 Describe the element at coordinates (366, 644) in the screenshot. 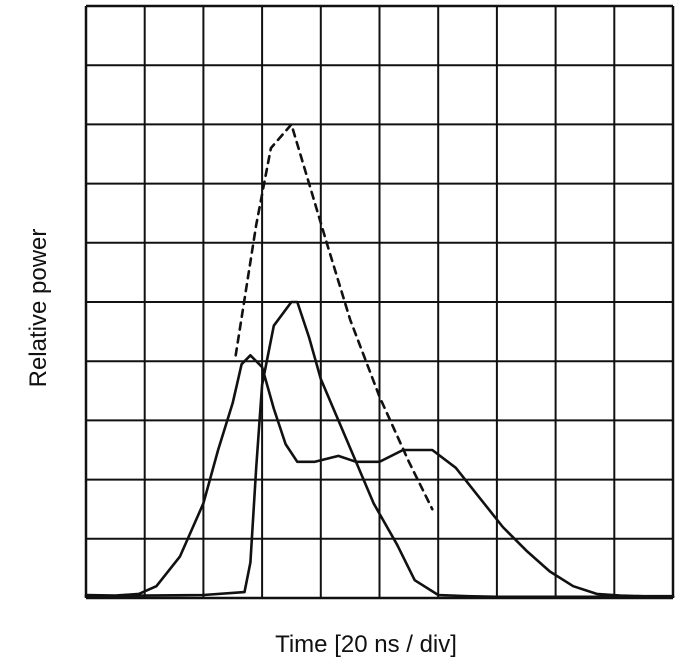

I see `x-axis-label: Time [20 ns / div]` at that location.